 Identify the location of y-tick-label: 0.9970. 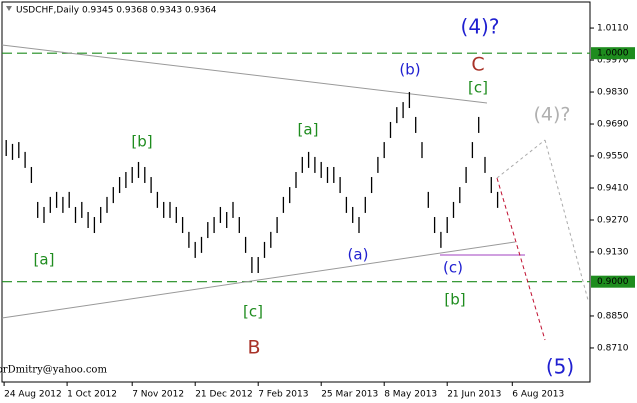
(613, 61).